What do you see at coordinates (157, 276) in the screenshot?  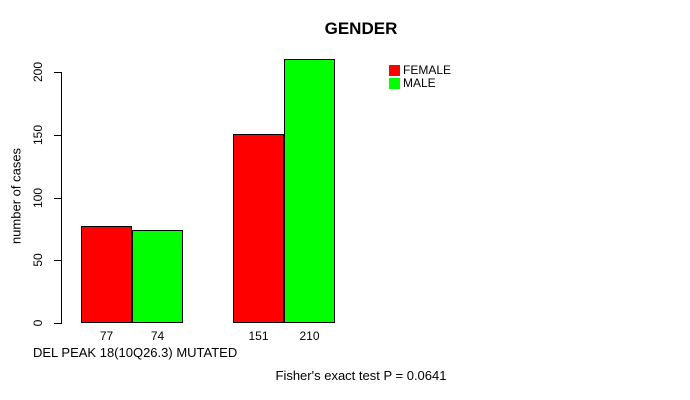 I see `bar-male-group0` at bounding box center [157, 276].